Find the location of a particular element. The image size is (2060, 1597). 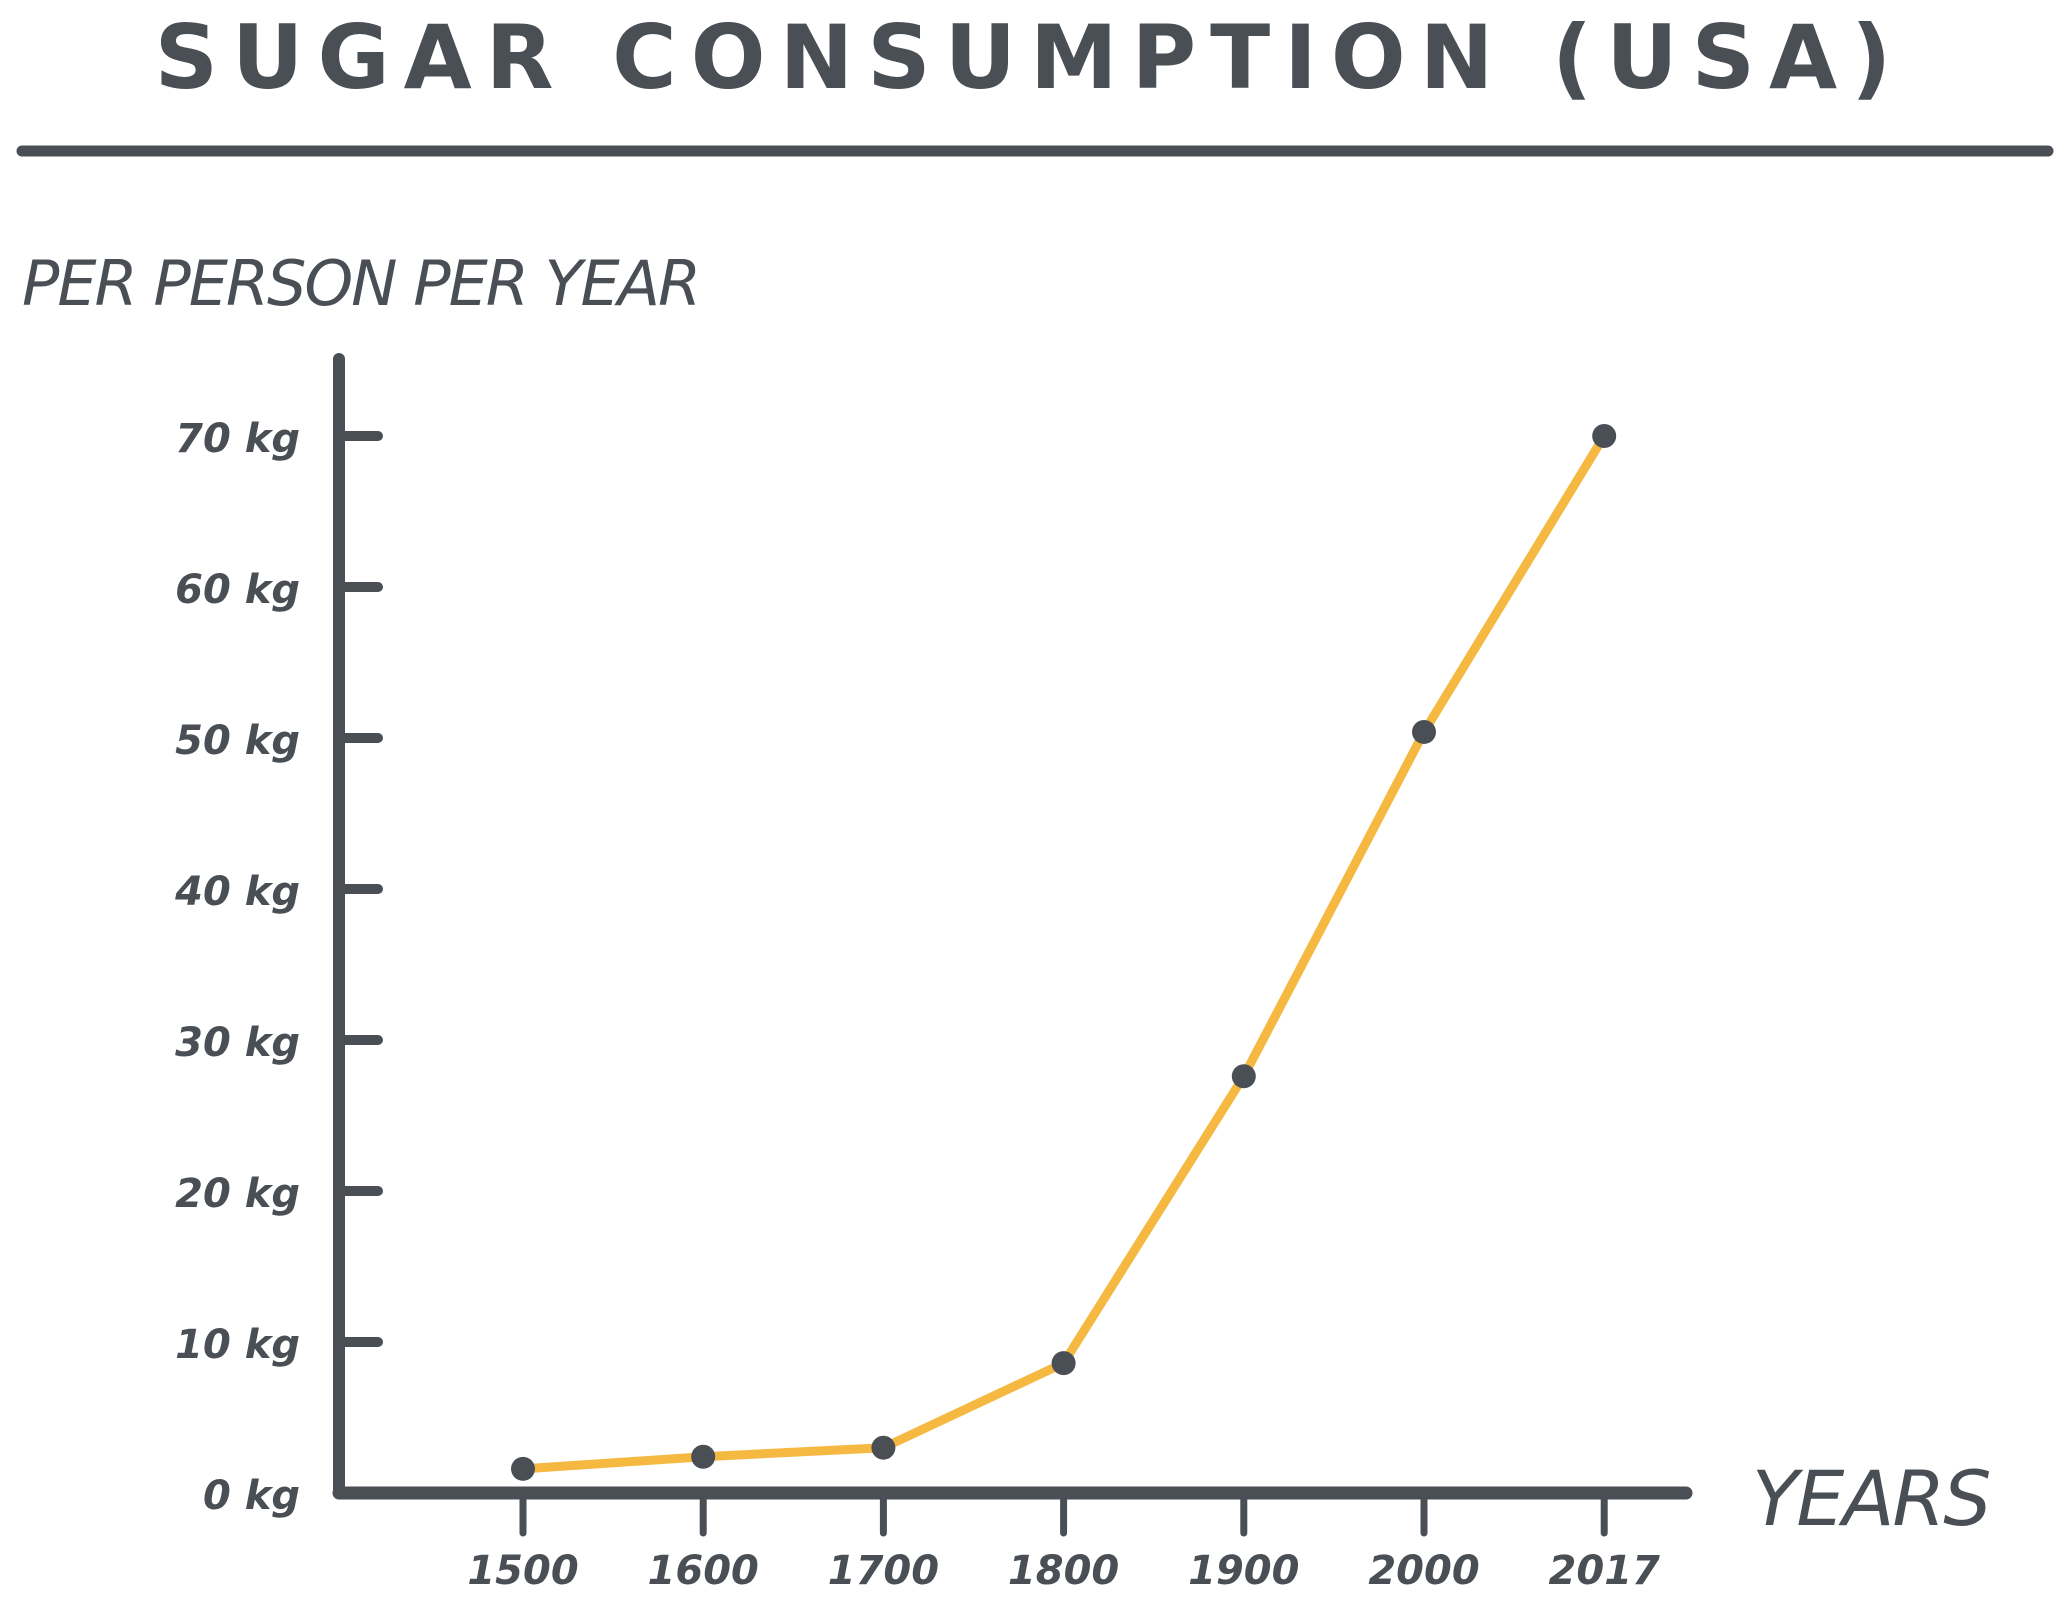

y-tick-label: 20 kg is located at coordinates (237, 1194).